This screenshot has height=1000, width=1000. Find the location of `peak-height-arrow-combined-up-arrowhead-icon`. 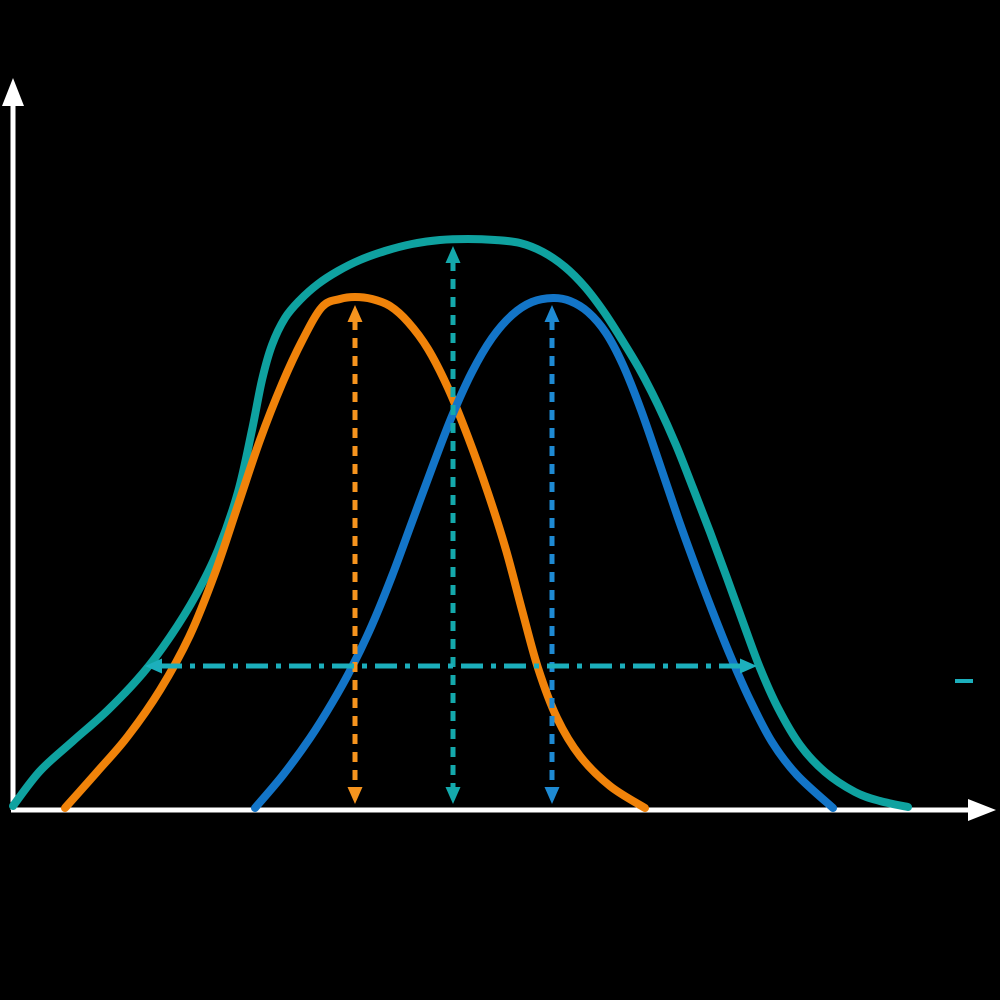

peak-height-arrow-combined-up-arrowhead-icon is located at coordinates (453, 254).